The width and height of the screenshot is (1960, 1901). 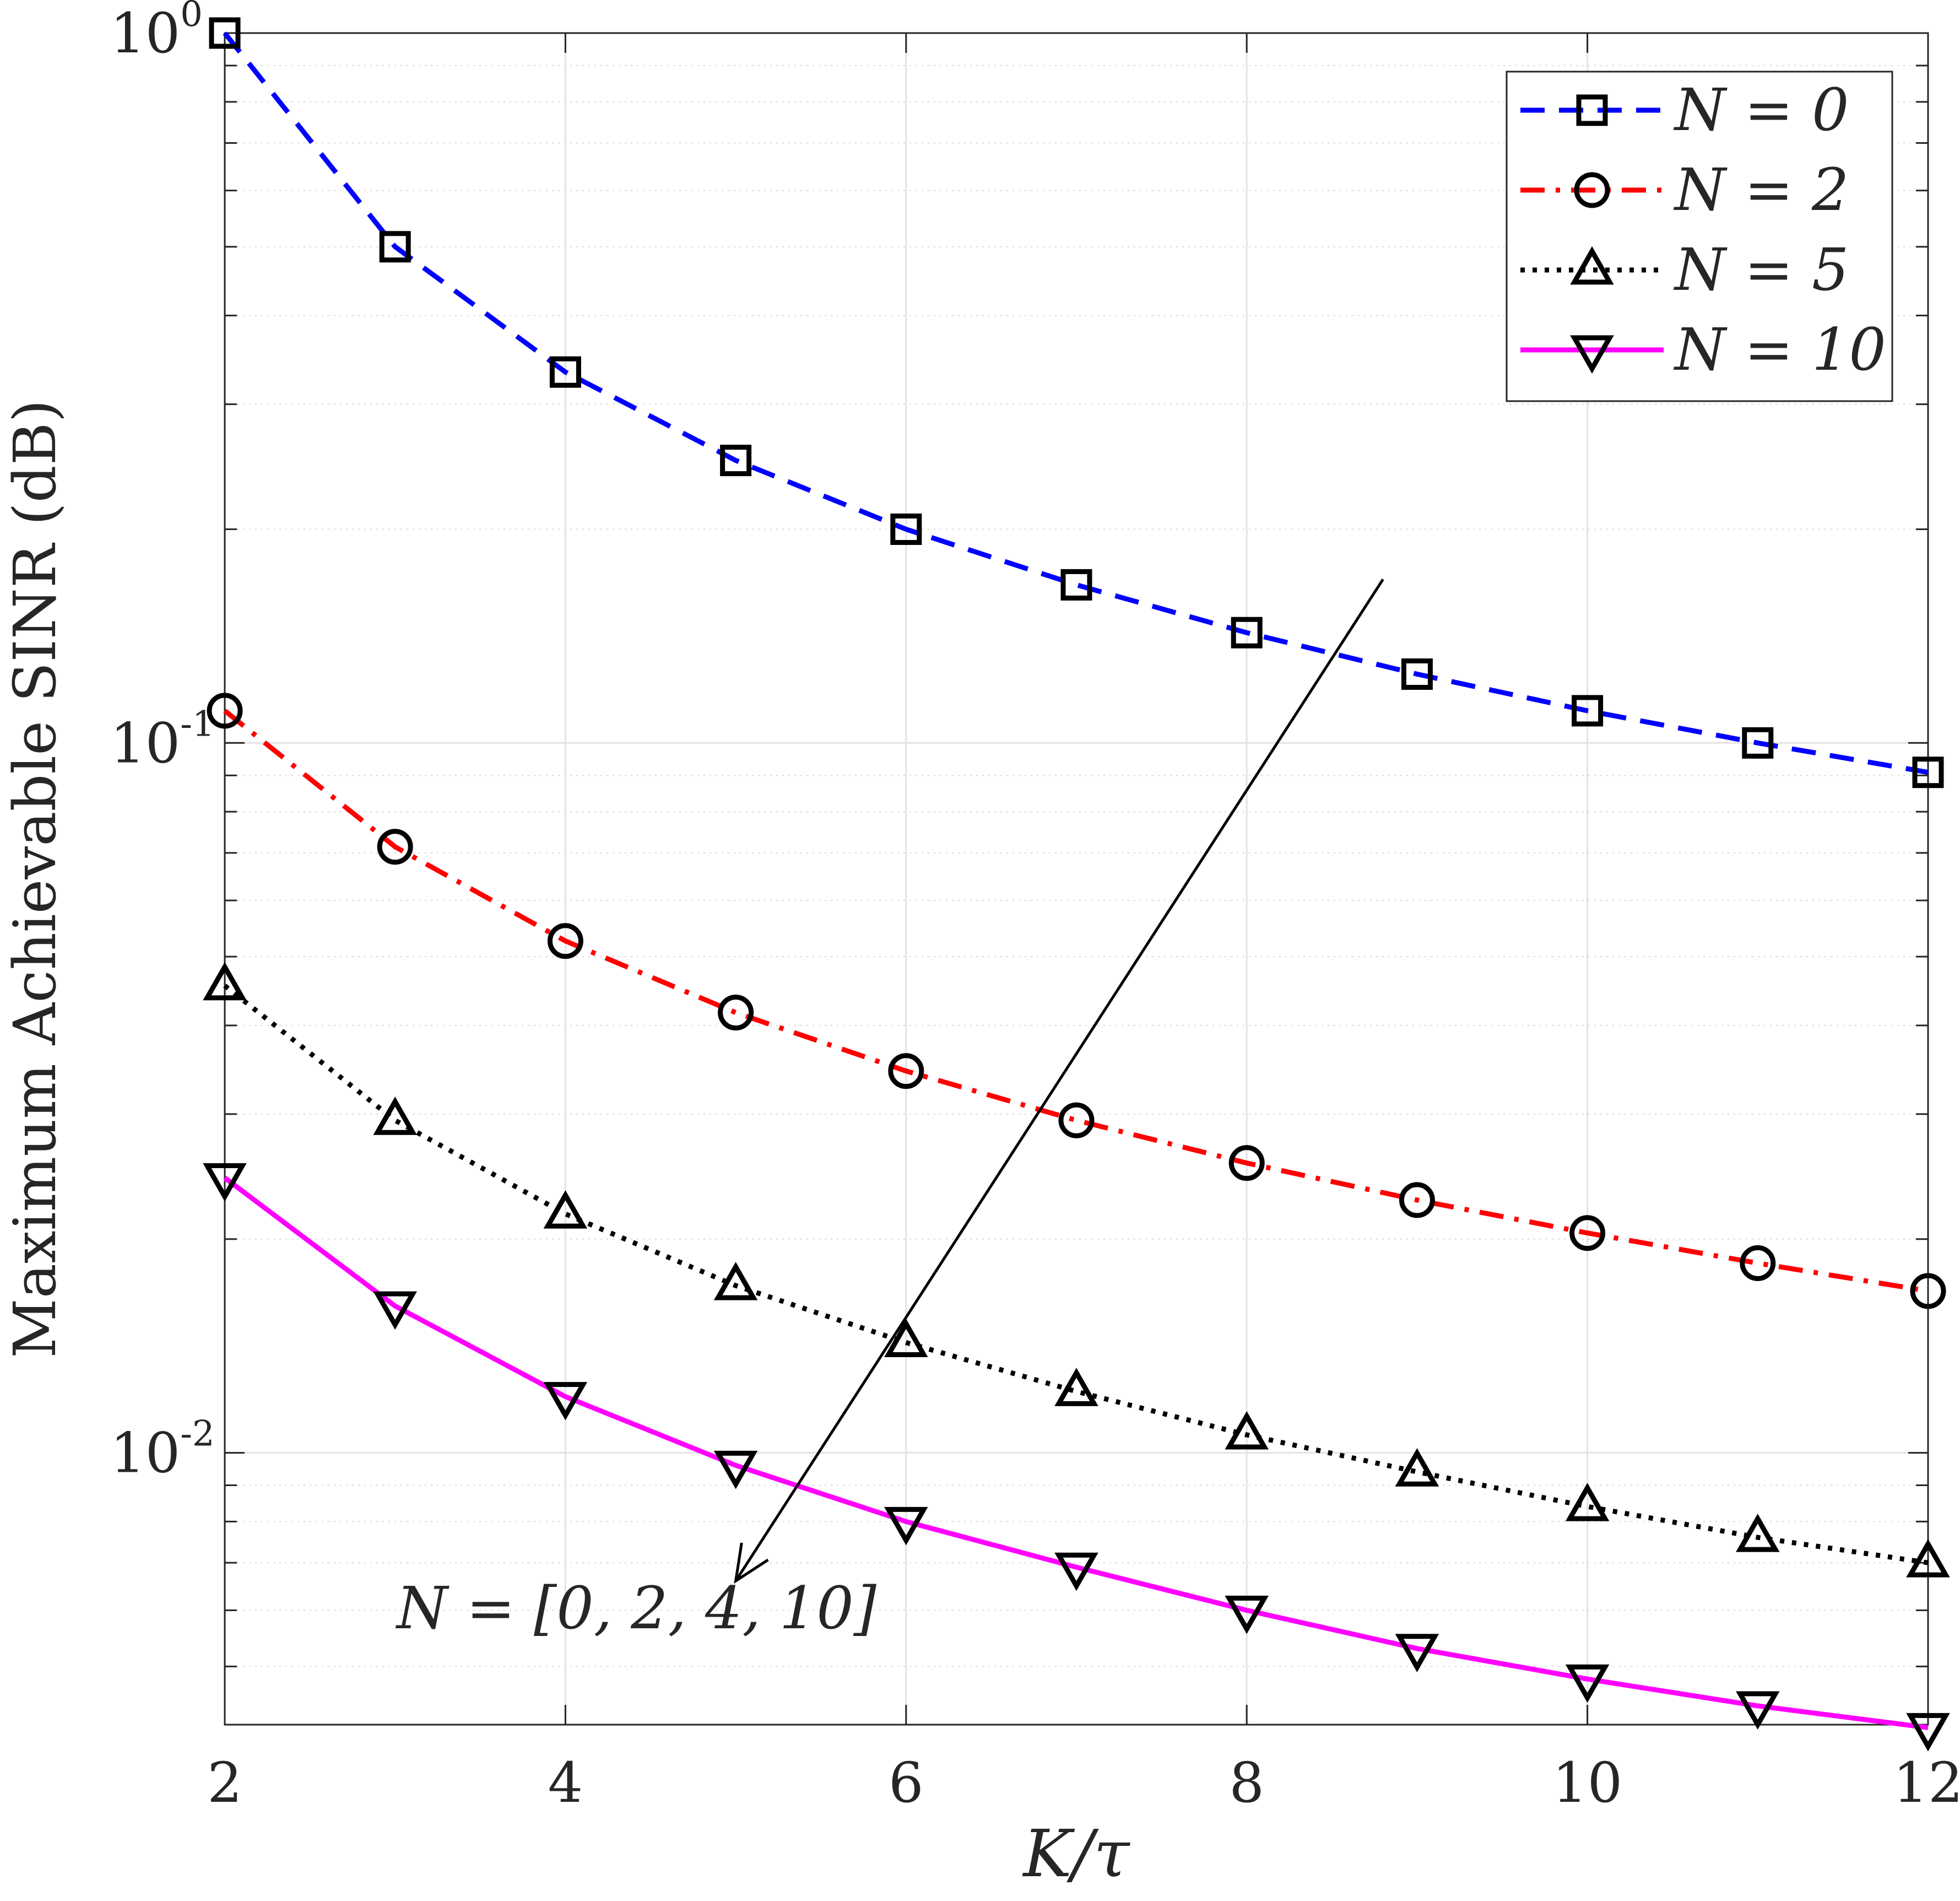 I want to click on legend-entry: N = 0, so click(x=1684, y=110).